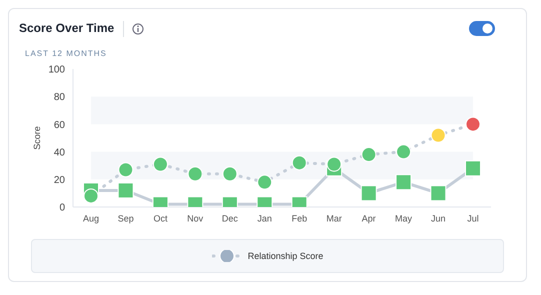  What do you see at coordinates (60, 98) in the screenshot?
I see `y-tick-label: 80` at bounding box center [60, 98].